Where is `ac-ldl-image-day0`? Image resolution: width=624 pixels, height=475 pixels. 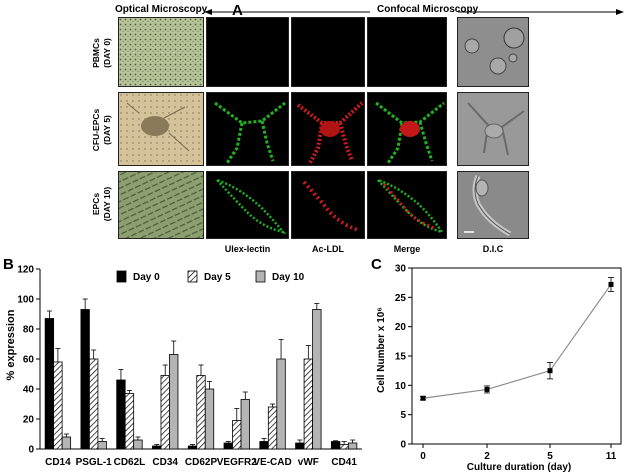 ac-ldl-image-day0 is located at coordinates (328, 52).